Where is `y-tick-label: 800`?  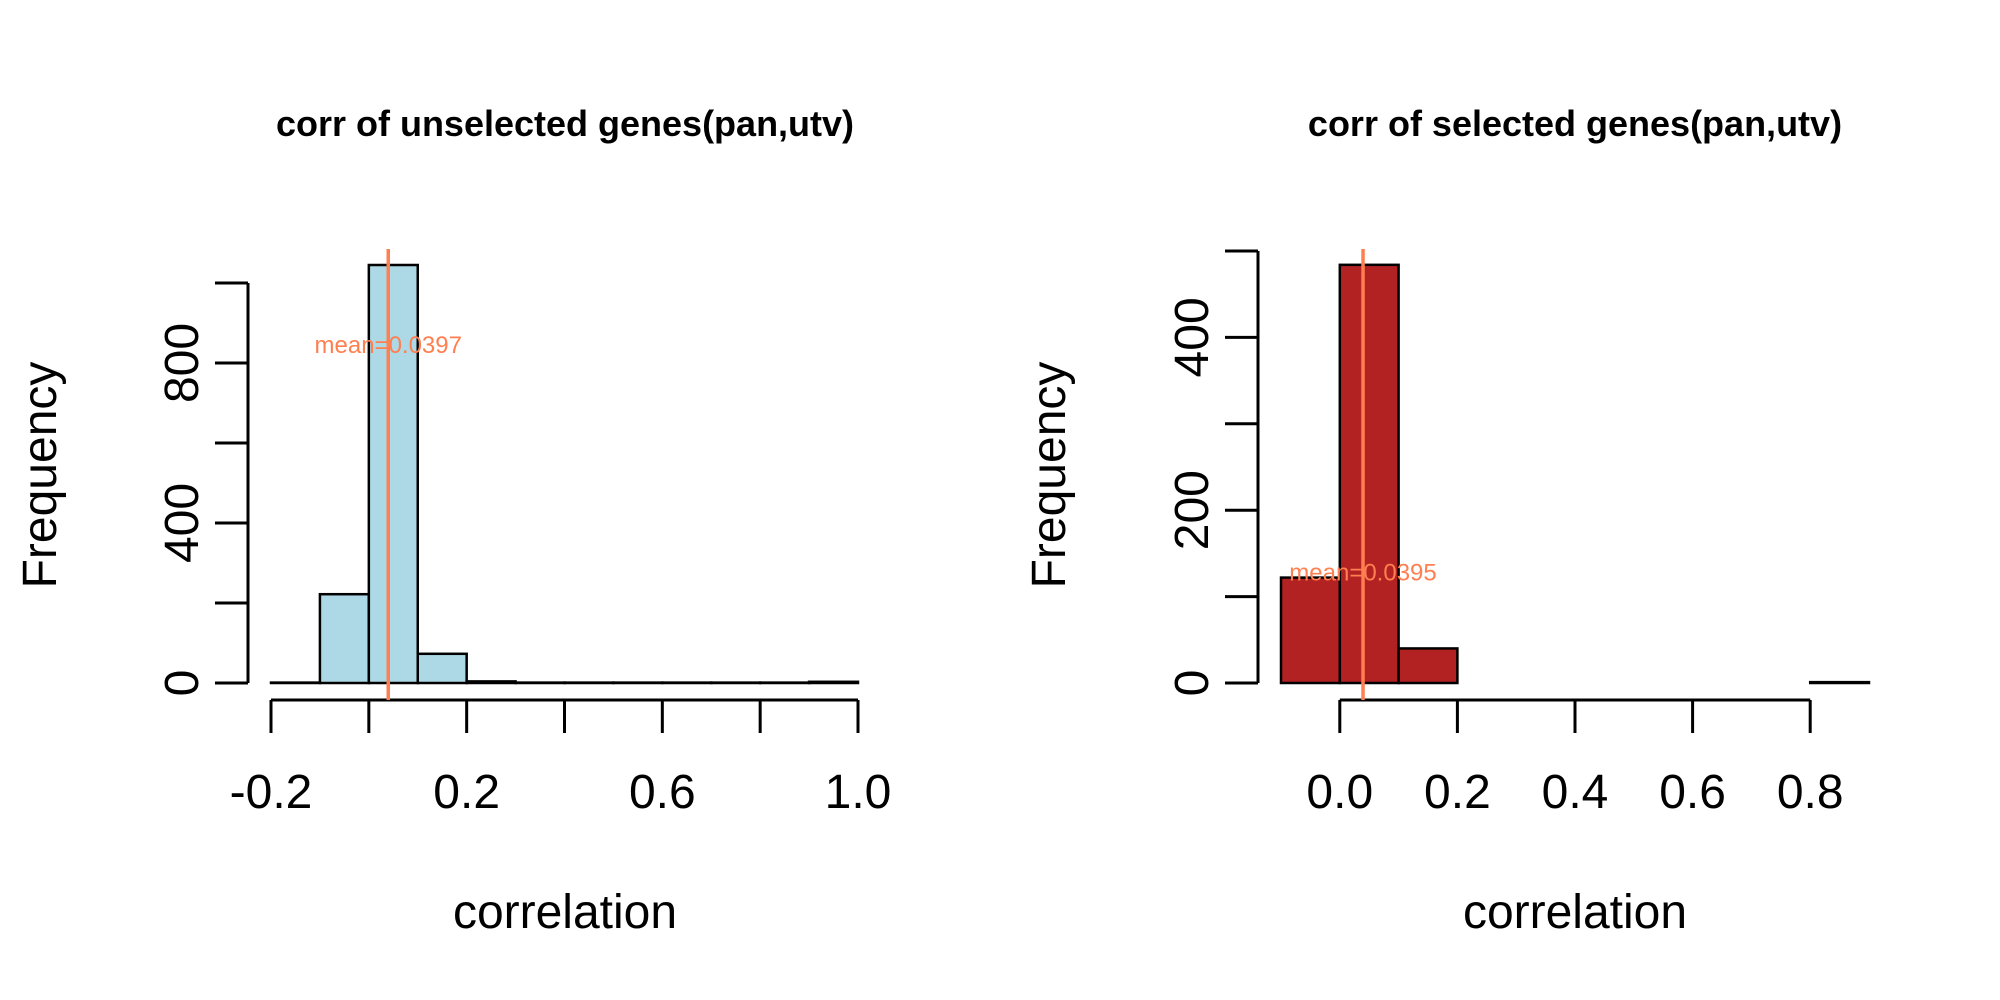
y-tick-label: 800 is located at coordinates (182, 363).